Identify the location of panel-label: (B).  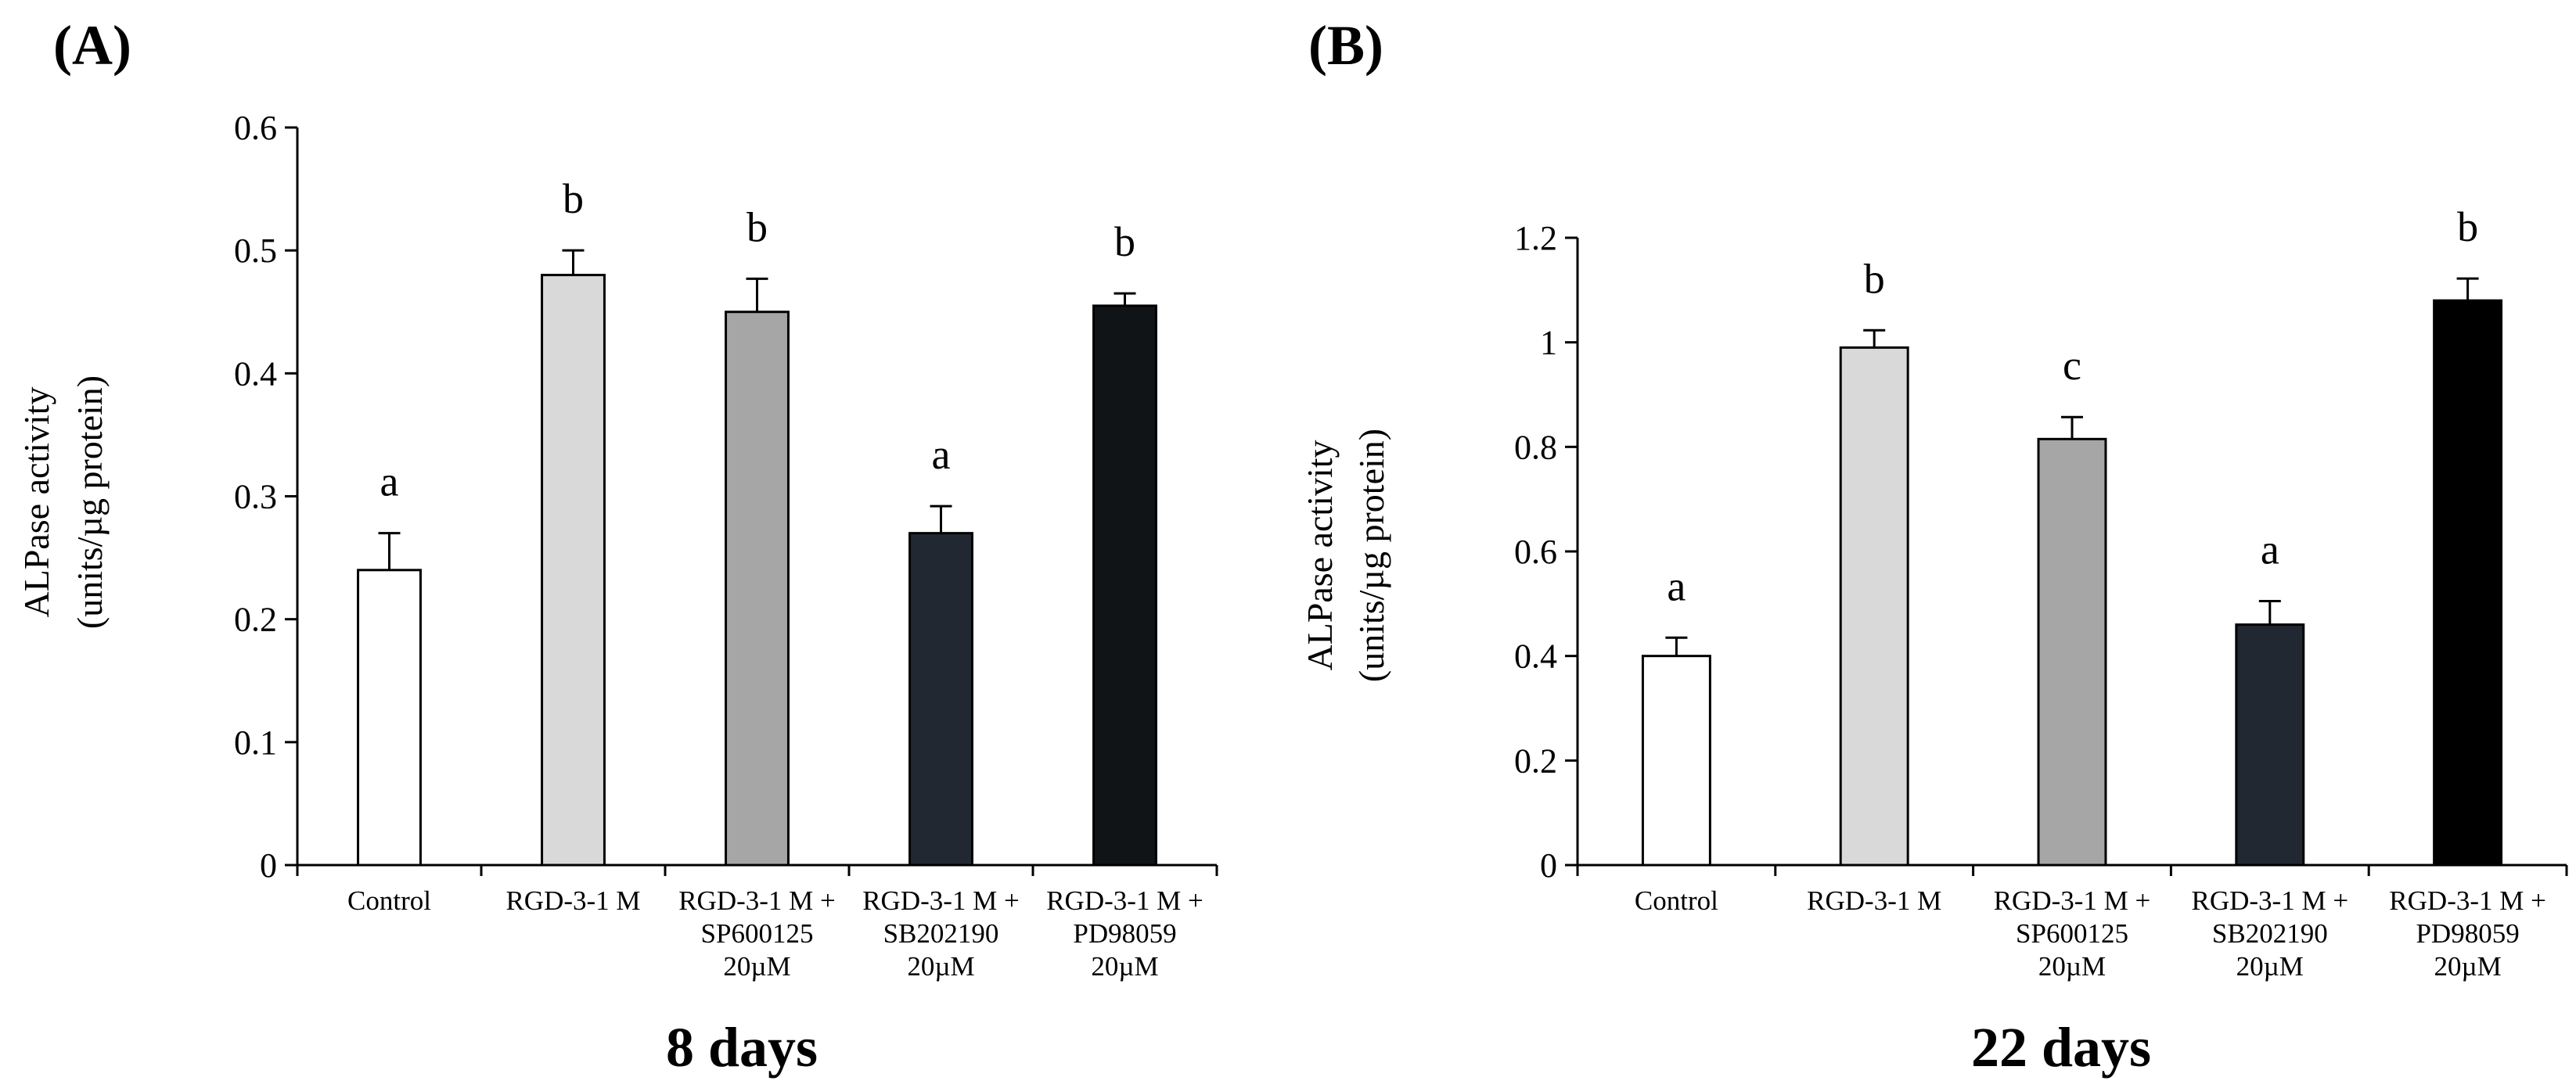
(1346, 45).